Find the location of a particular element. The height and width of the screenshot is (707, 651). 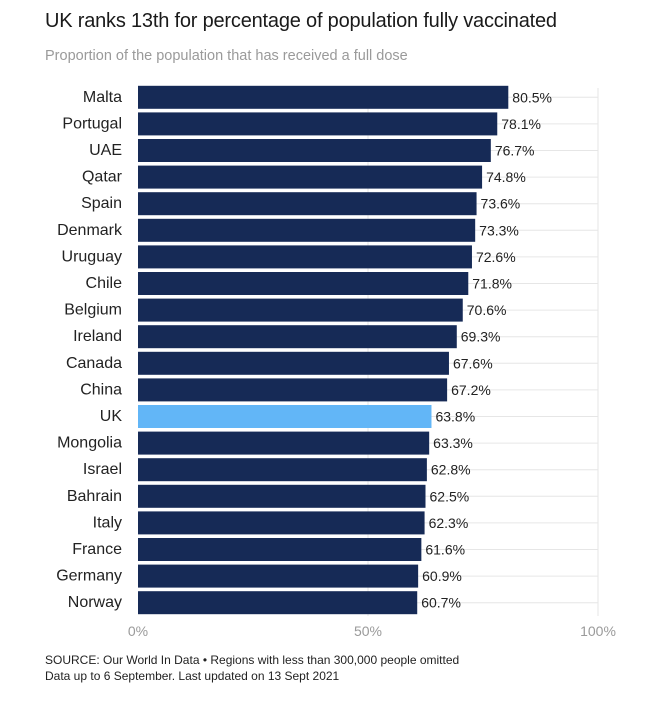

category-label: Denmark is located at coordinates (90, 230).